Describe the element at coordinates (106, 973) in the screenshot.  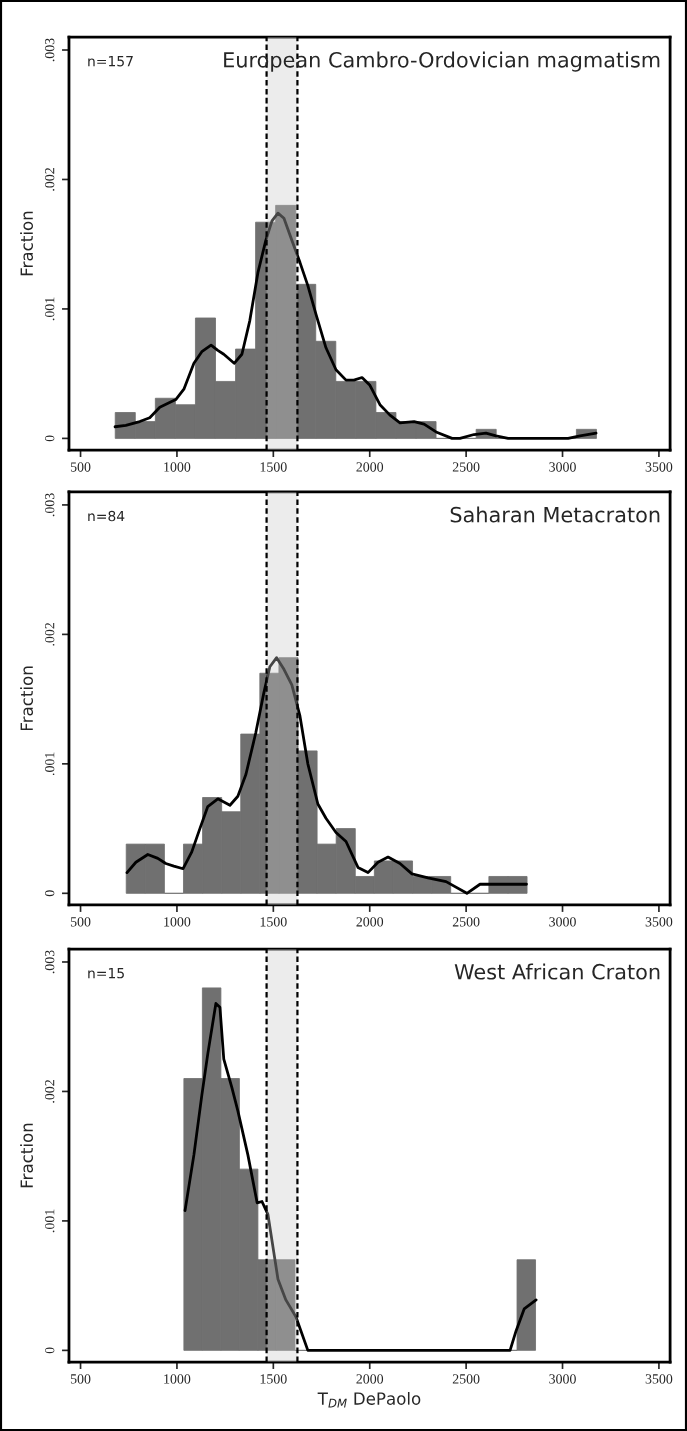
I see `annotation: n=15` at that location.